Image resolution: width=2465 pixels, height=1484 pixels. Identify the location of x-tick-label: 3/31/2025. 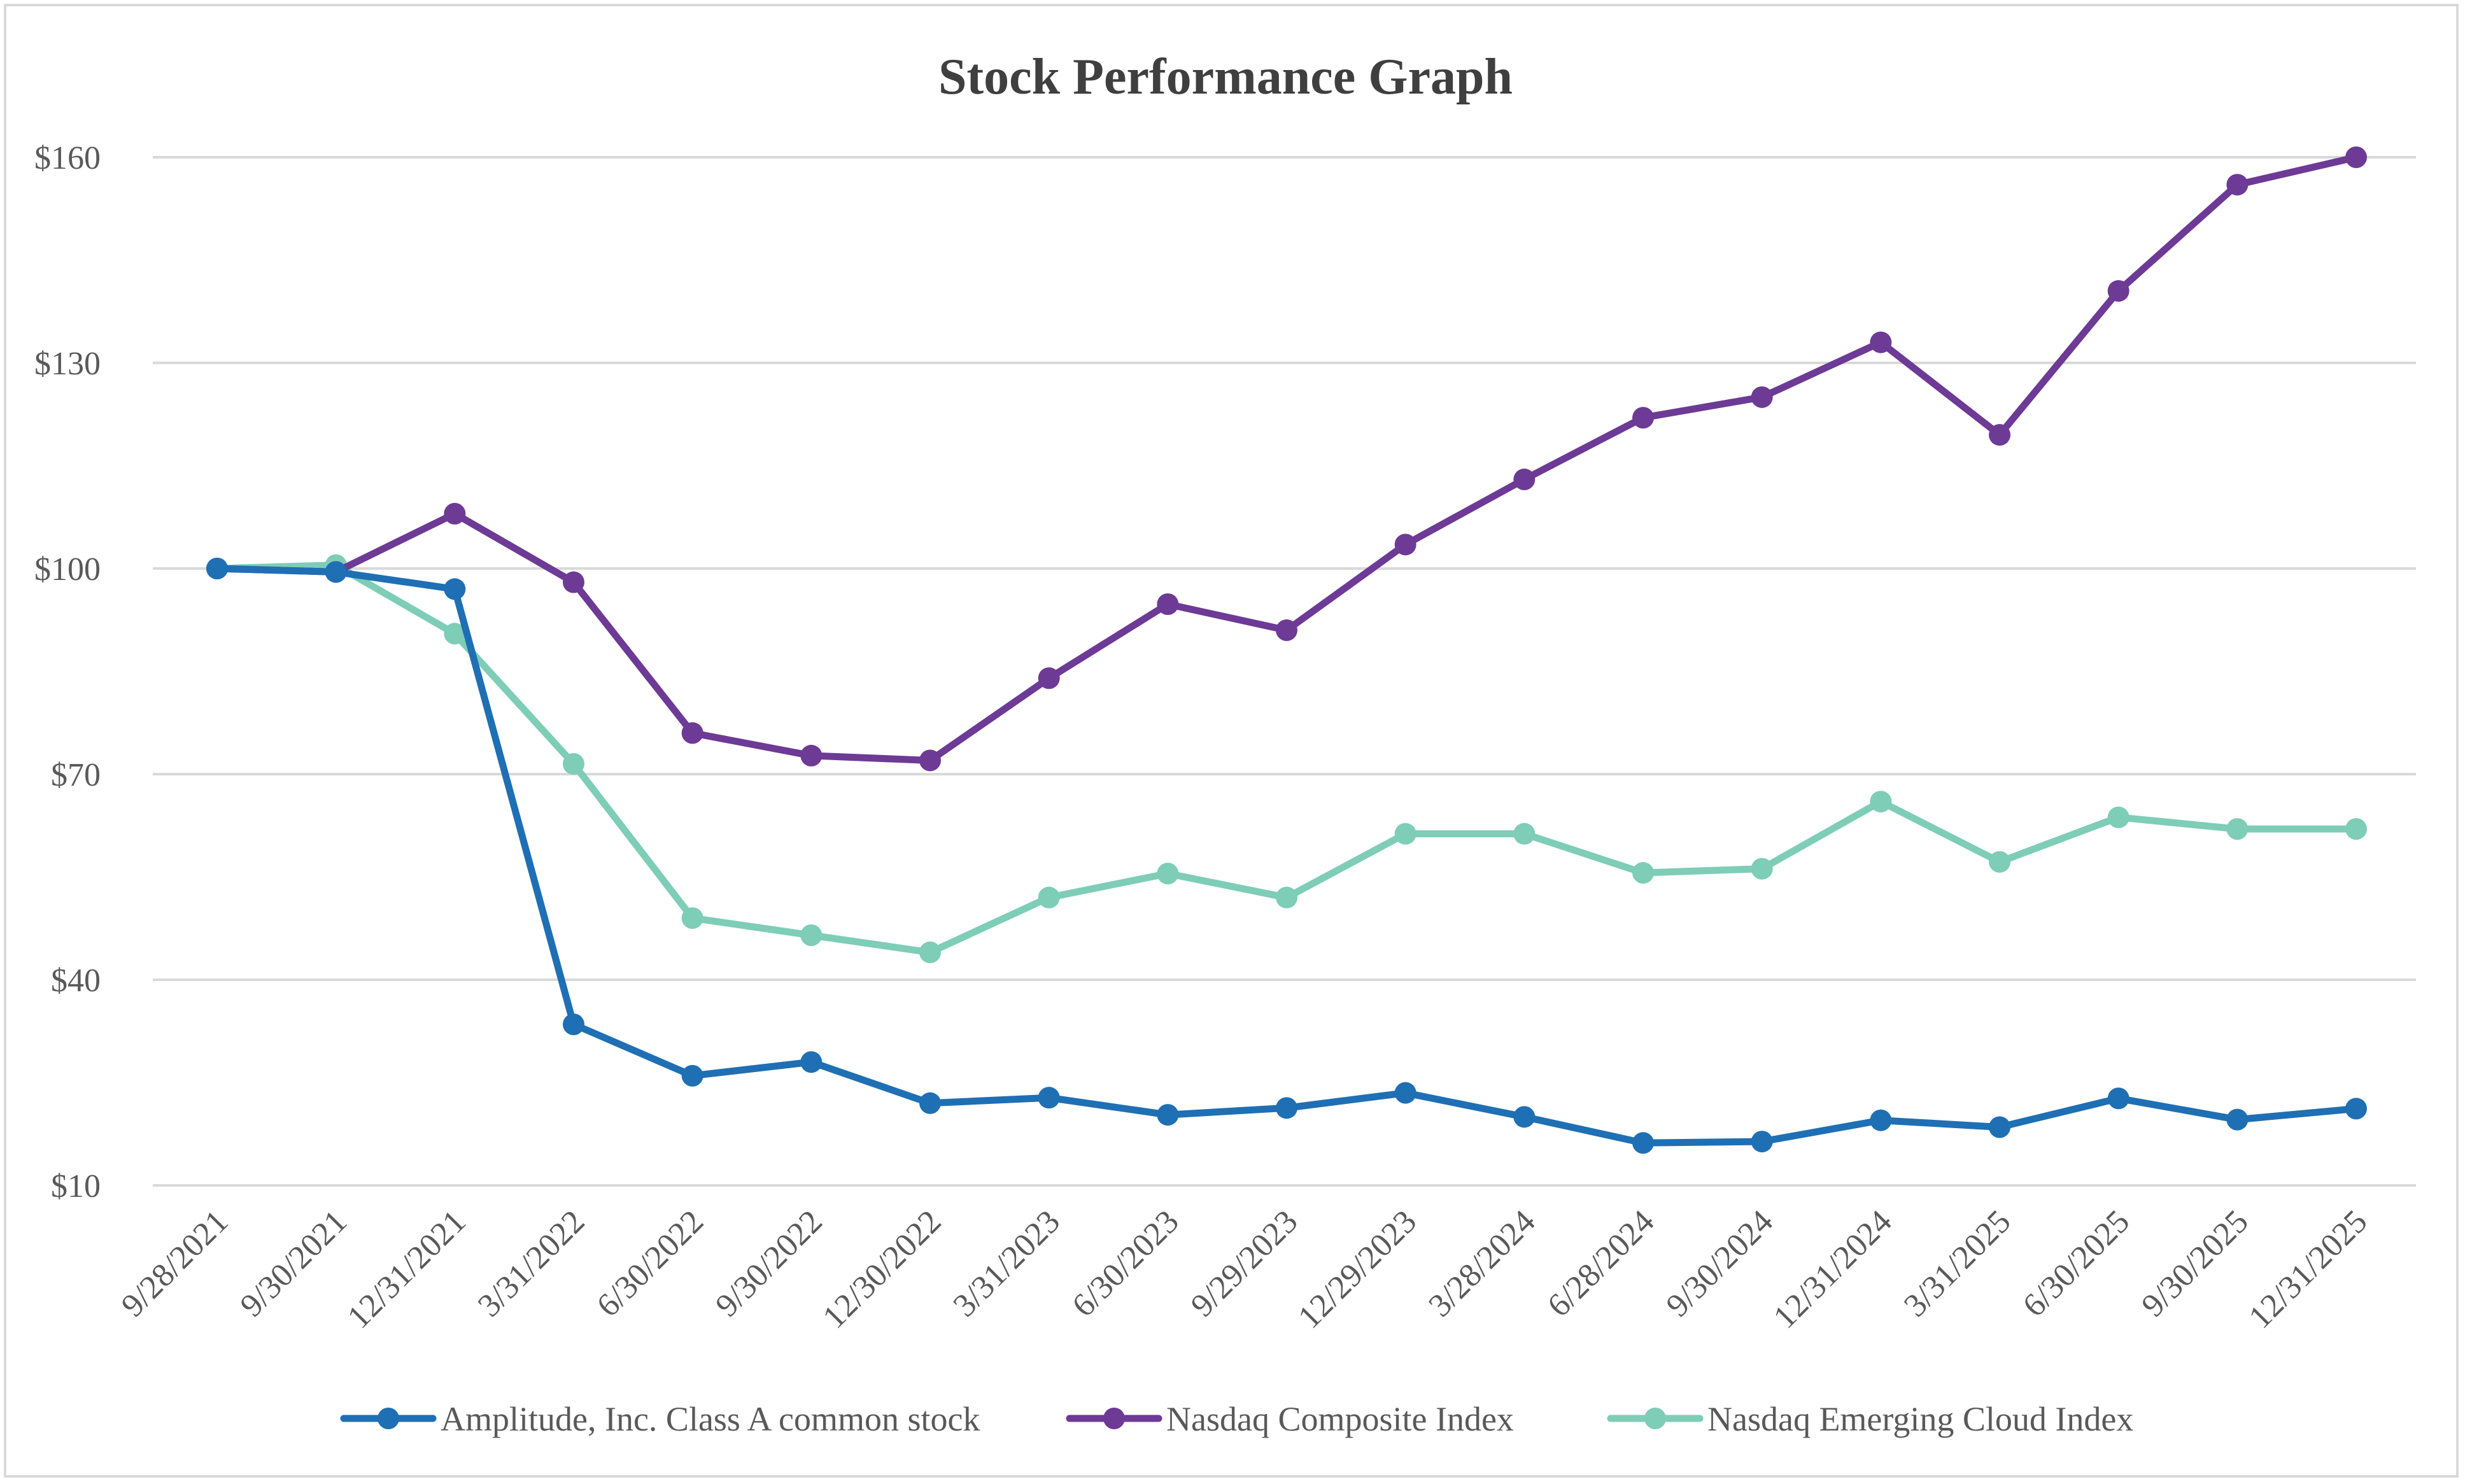
(1957, 1263).